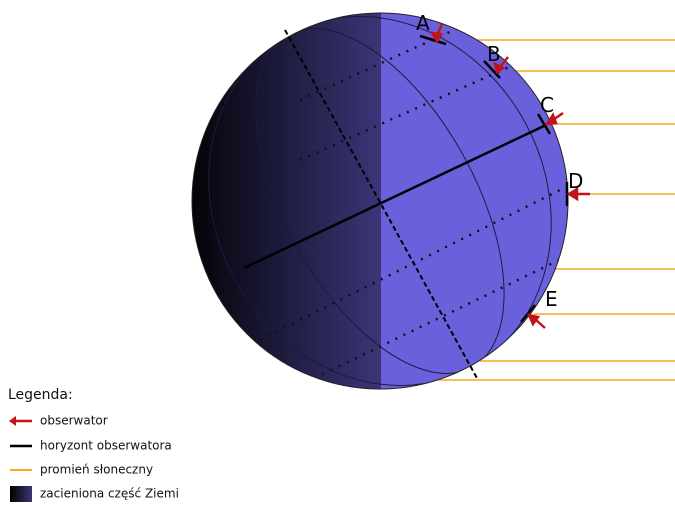 The height and width of the screenshot is (507, 675). What do you see at coordinates (551, 299) in the screenshot?
I see `point-label: E` at bounding box center [551, 299].